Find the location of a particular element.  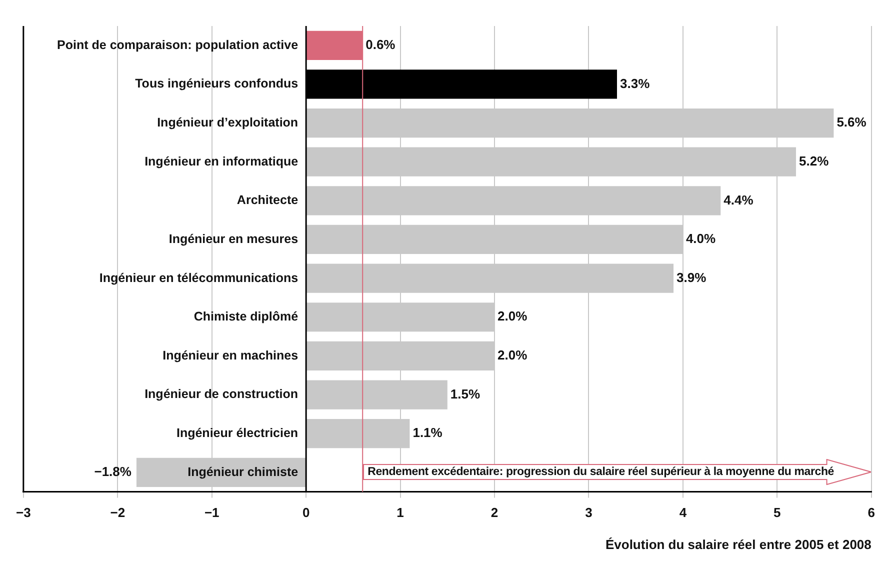

x-tick-label: −2 is located at coordinates (118, 512).